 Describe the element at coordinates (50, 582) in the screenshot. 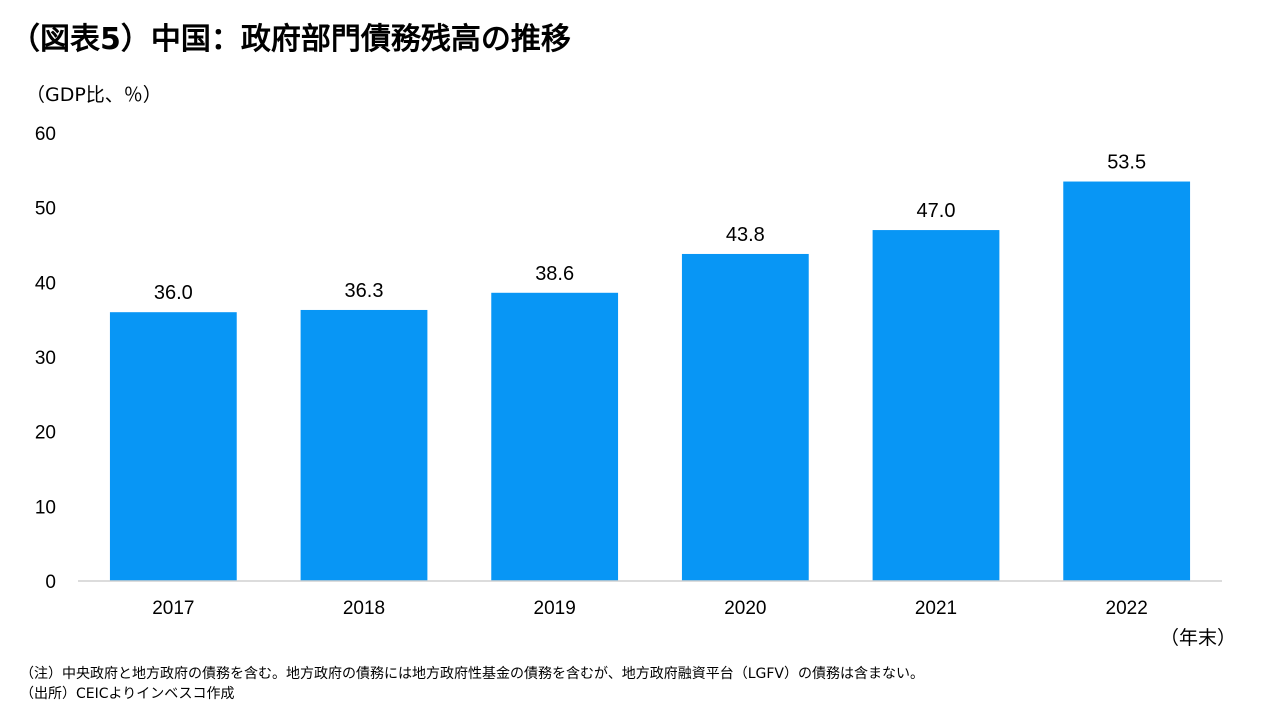

I see `y-tick-label: 0` at that location.